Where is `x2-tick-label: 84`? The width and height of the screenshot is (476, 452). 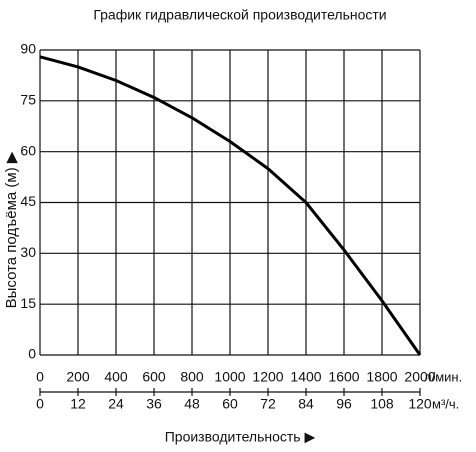
x2-tick-label: 84 is located at coordinates (306, 404).